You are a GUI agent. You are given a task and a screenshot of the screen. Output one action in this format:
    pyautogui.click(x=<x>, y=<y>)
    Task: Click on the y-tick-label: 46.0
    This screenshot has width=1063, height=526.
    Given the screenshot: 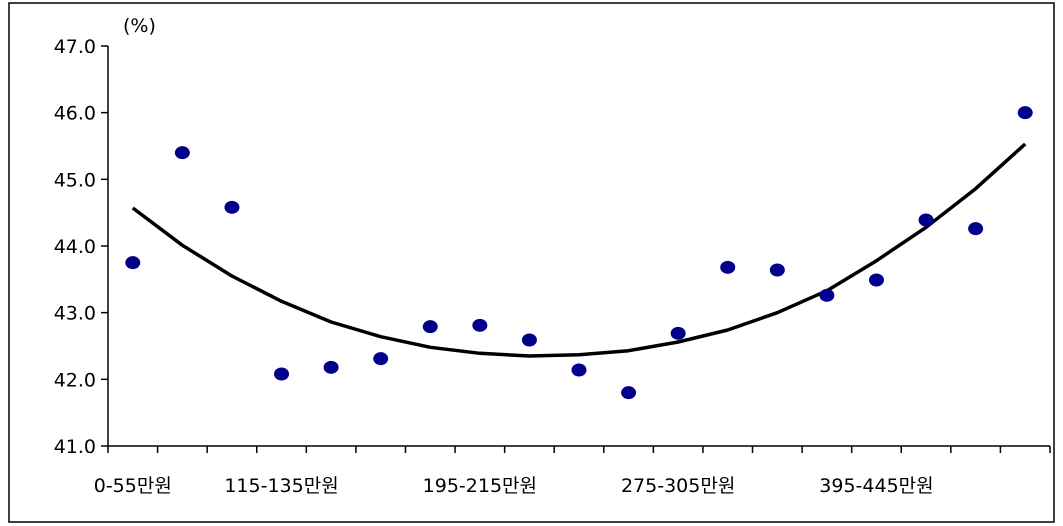 What is the action you would take?
    pyautogui.click(x=75, y=114)
    